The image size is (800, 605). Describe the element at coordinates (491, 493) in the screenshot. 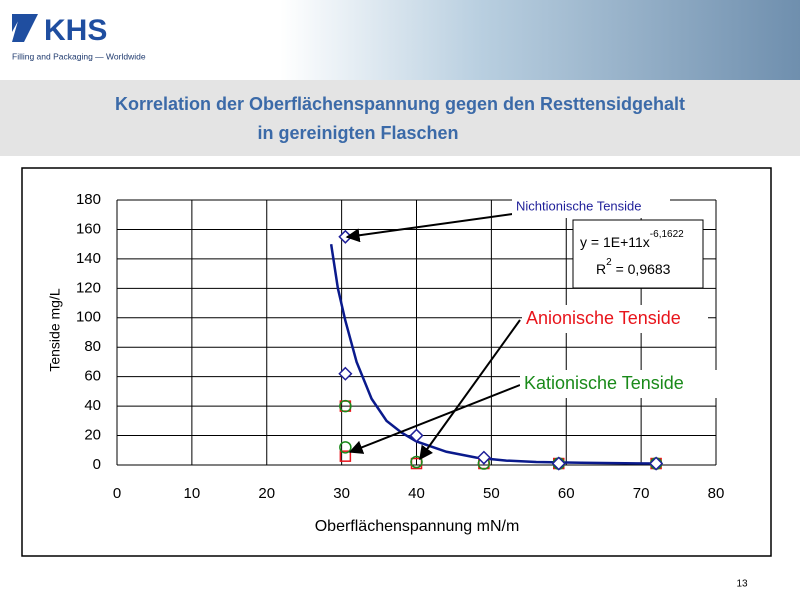

I see `x-tick-label: 50` at that location.